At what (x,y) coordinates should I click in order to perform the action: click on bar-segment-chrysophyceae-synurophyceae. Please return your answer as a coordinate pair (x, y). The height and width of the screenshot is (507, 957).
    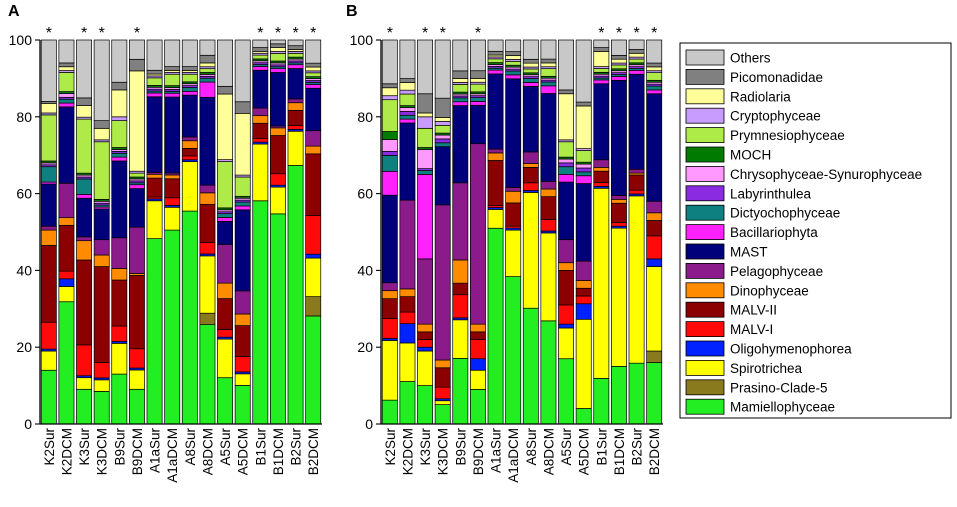
    Looking at the image, I should click on (425, 159).